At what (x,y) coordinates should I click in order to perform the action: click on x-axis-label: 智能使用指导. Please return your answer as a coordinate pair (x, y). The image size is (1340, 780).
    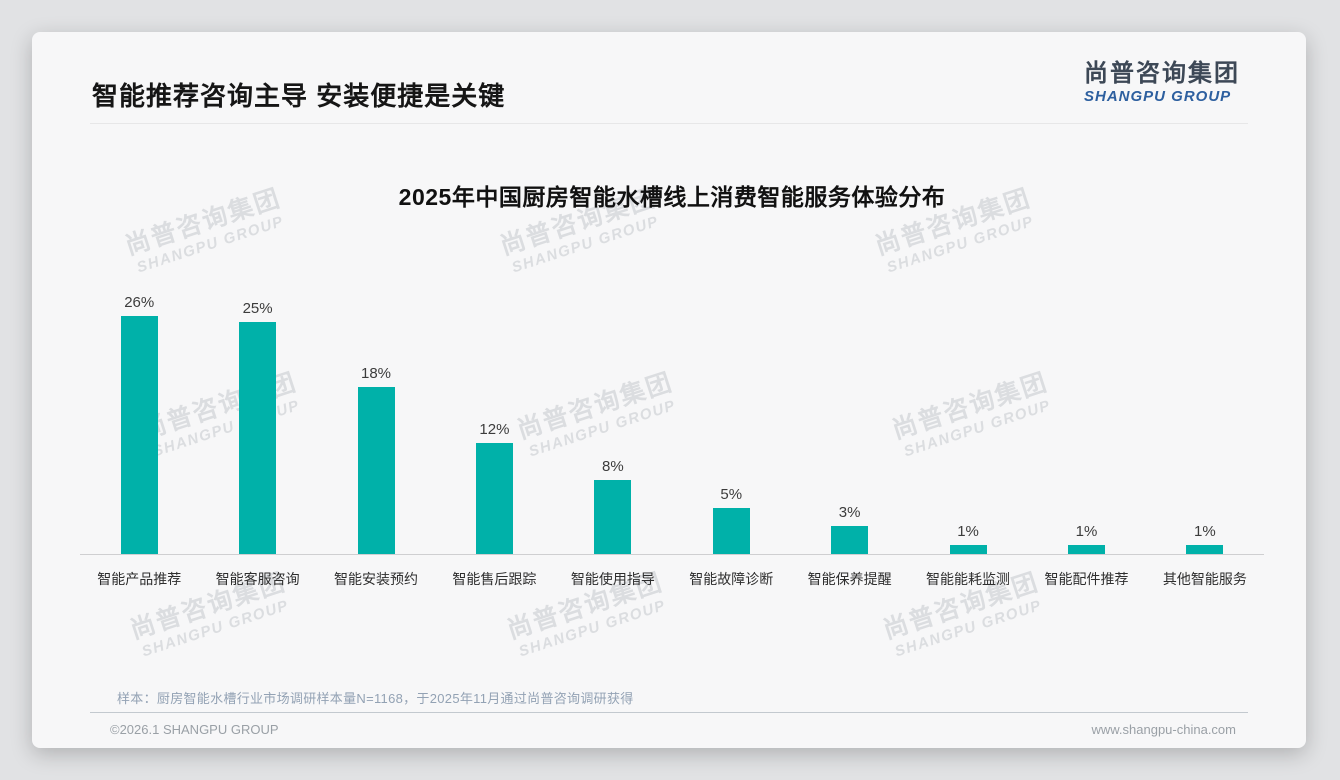
    Looking at the image, I should click on (612, 579).